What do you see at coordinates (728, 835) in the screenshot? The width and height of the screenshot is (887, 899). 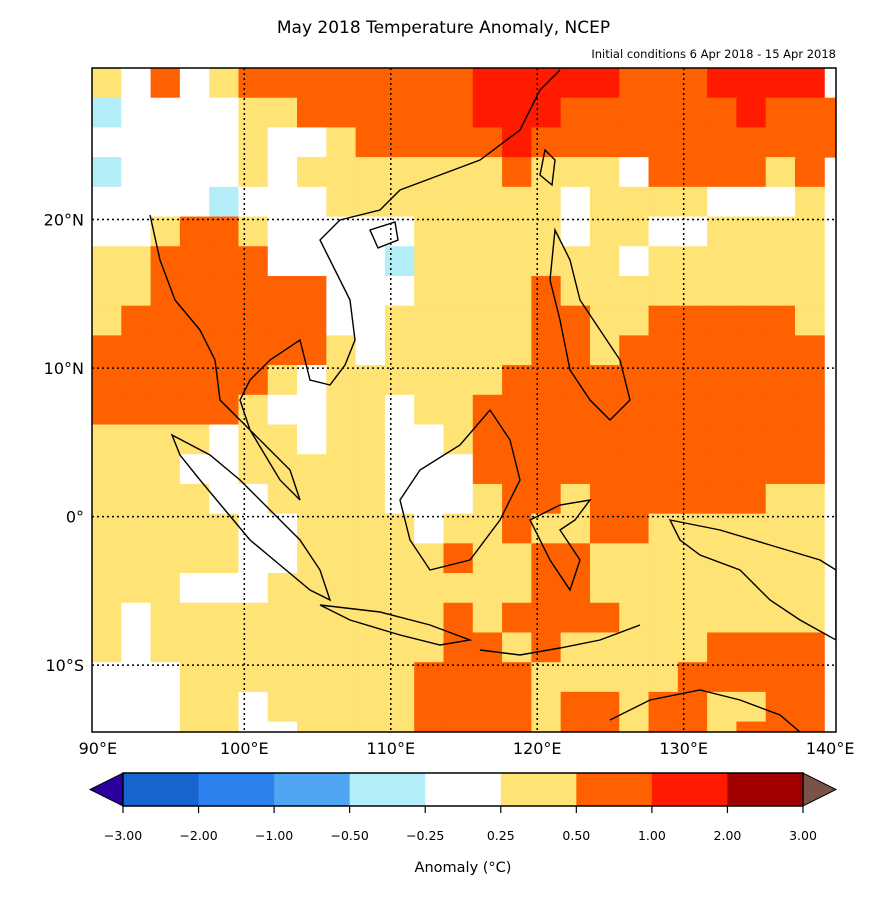 I see `colorbar-tick-label: 2.00` at bounding box center [728, 835].